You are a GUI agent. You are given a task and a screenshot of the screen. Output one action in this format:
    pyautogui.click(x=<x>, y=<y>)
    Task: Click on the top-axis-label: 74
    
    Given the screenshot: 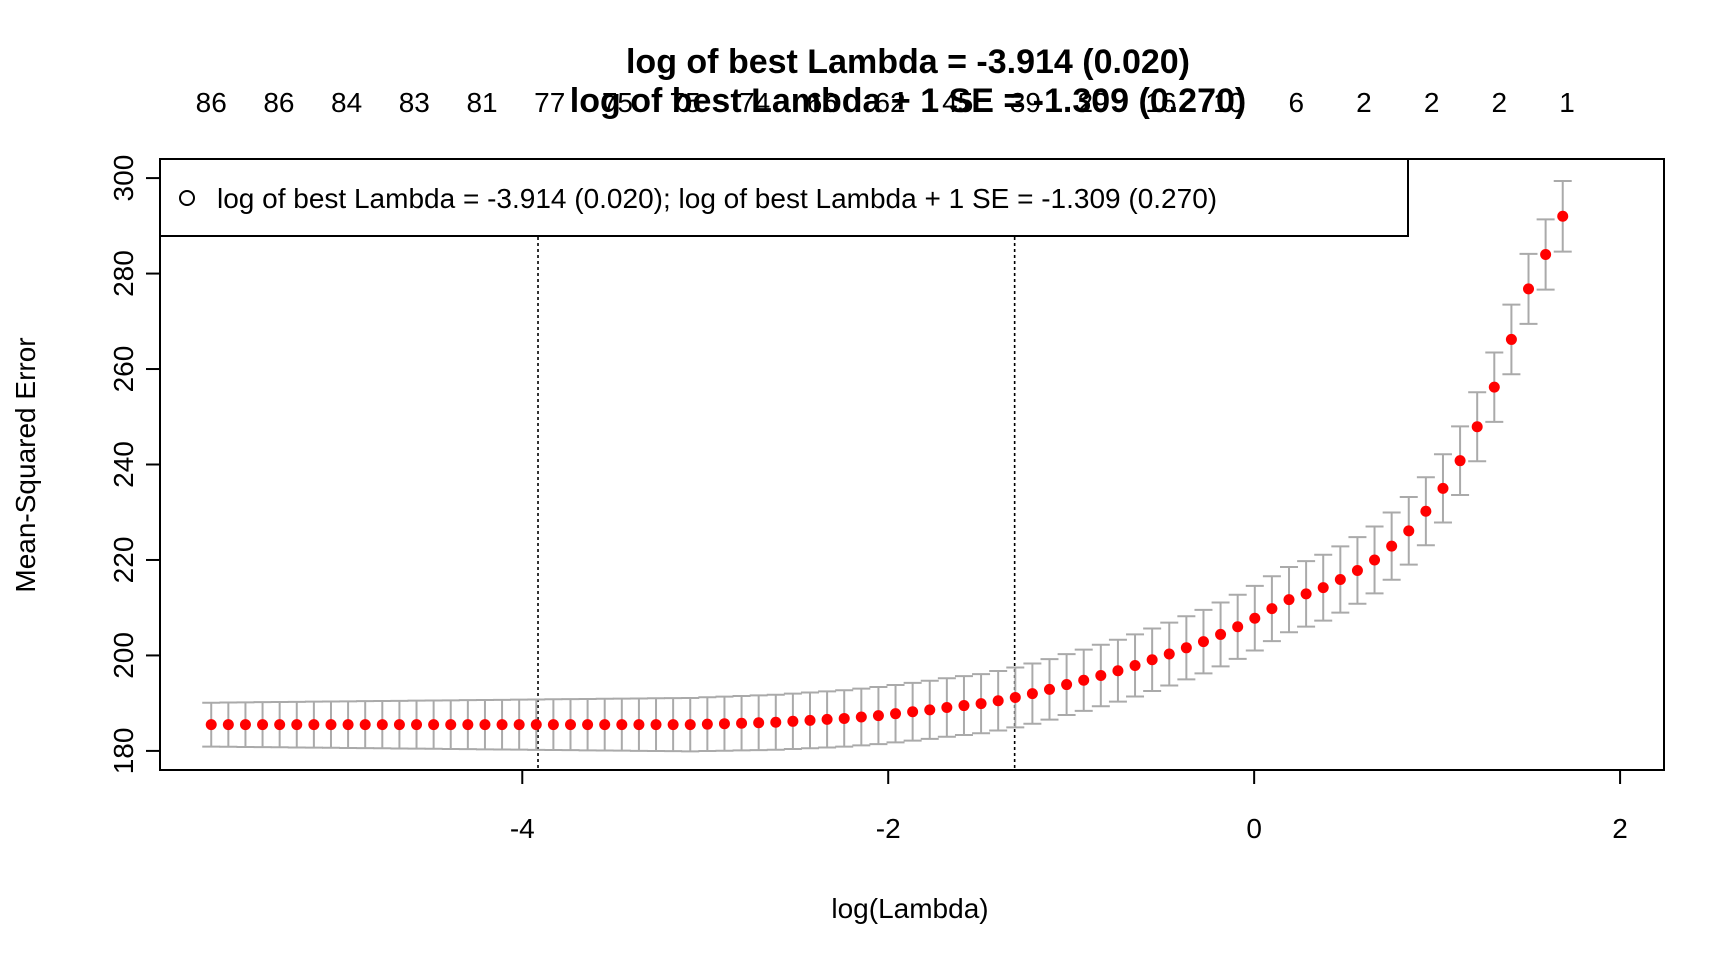 What is the action you would take?
    pyautogui.click(x=754, y=102)
    